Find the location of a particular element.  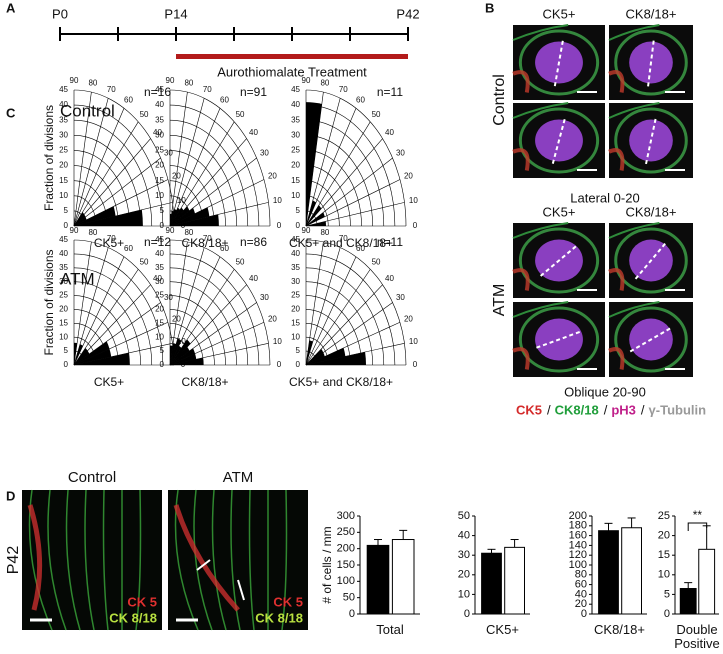

y-tick-label: 200 is located at coordinates (578, 516).